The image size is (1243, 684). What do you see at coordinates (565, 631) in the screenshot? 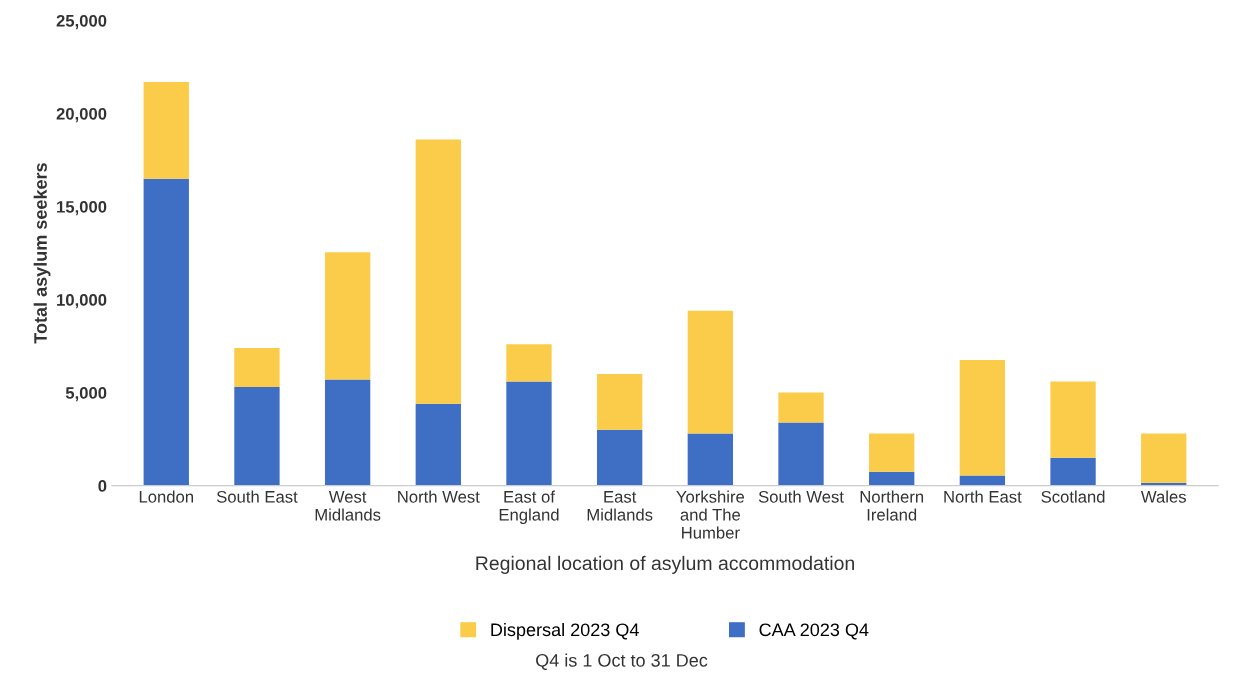
I see `legend-label: Dispersal 2023 Q4` at bounding box center [565, 631].